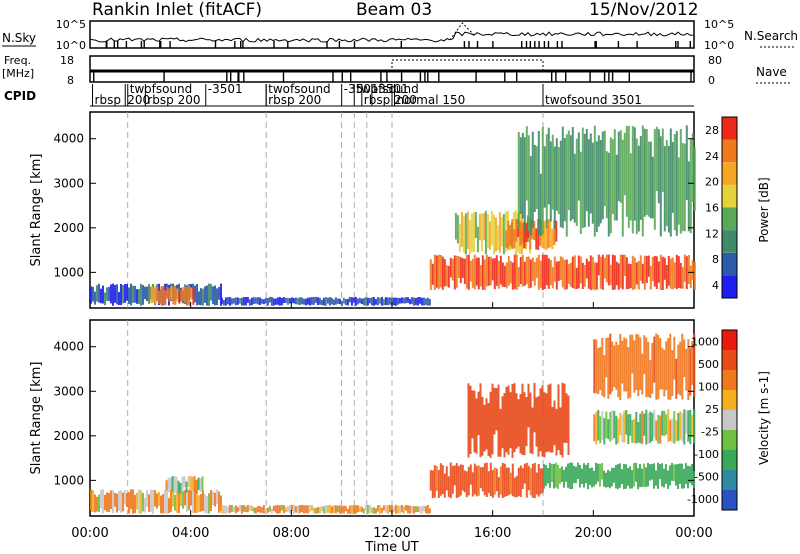  What do you see at coordinates (706, 476) in the screenshot?
I see `colorbar-tick-label: -500` at bounding box center [706, 476].